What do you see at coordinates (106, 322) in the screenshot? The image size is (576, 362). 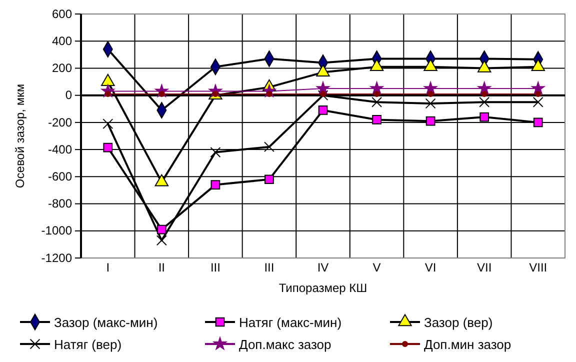 I see `legend-label: Зазор (макс-мин)` at bounding box center [106, 322].